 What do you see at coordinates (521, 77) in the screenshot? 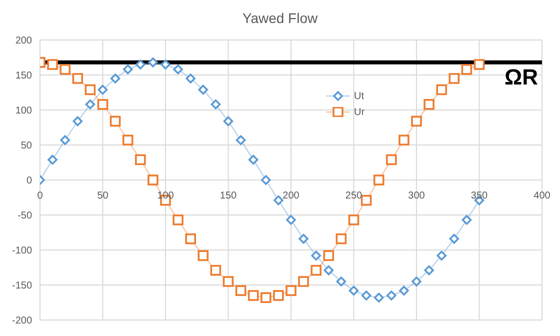
I see `ref-line-label: ΩR` at bounding box center [521, 77].